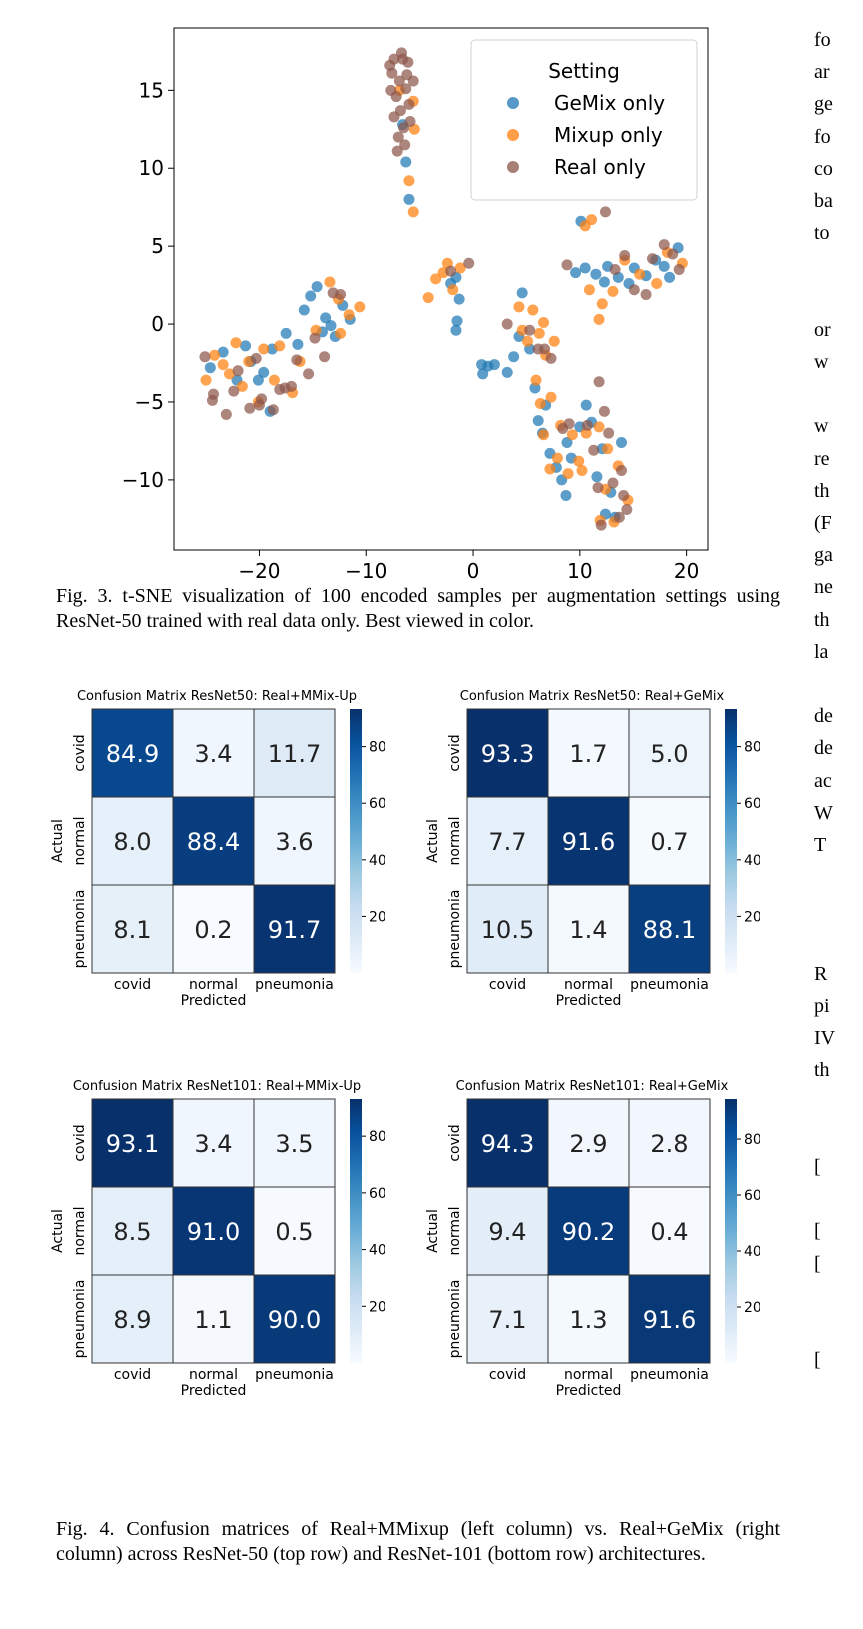 The width and height of the screenshot is (863, 1629). What do you see at coordinates (80, 929) in the screenshot?
I see `row-label: pneumonia` at bounding box center [80, 929].